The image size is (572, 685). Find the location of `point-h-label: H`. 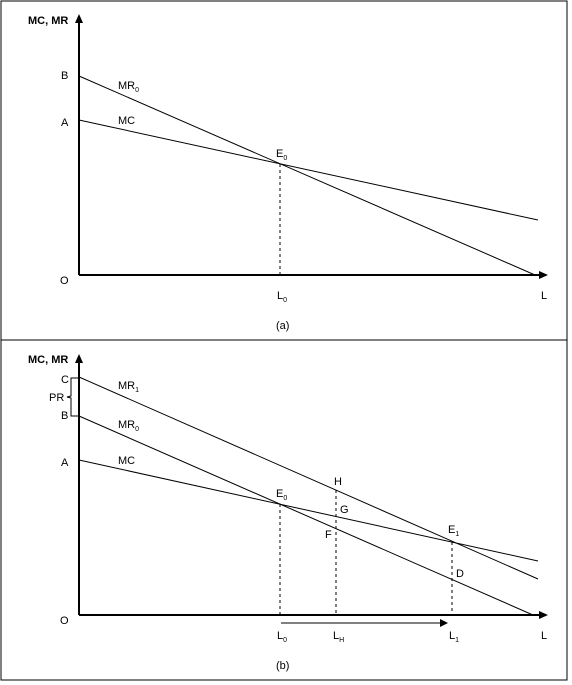

point-h-label: H is located at coordinates (338, 482).